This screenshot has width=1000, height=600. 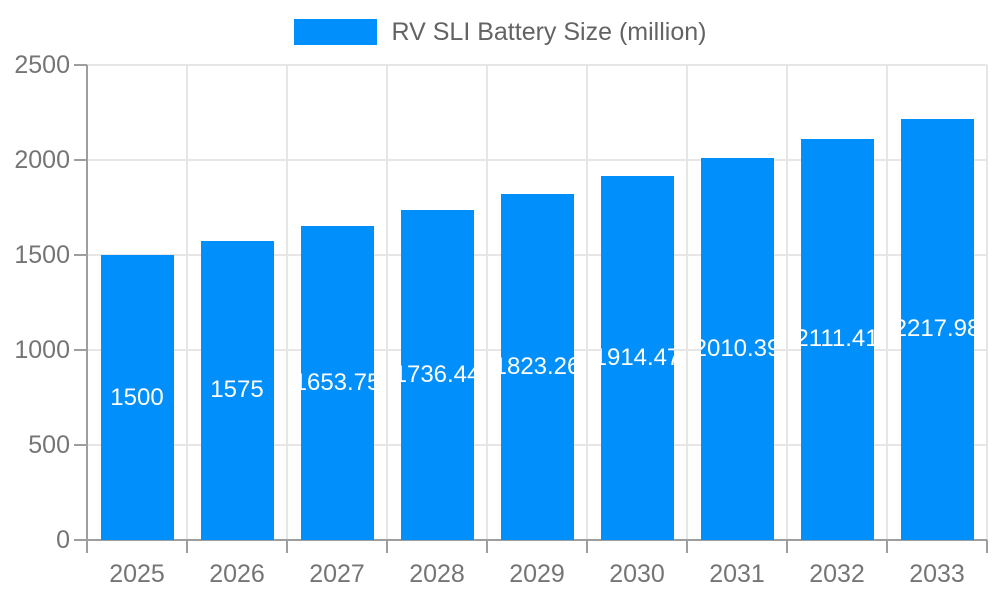 I want to click on y-axis-line, so click(x=87, y=302).